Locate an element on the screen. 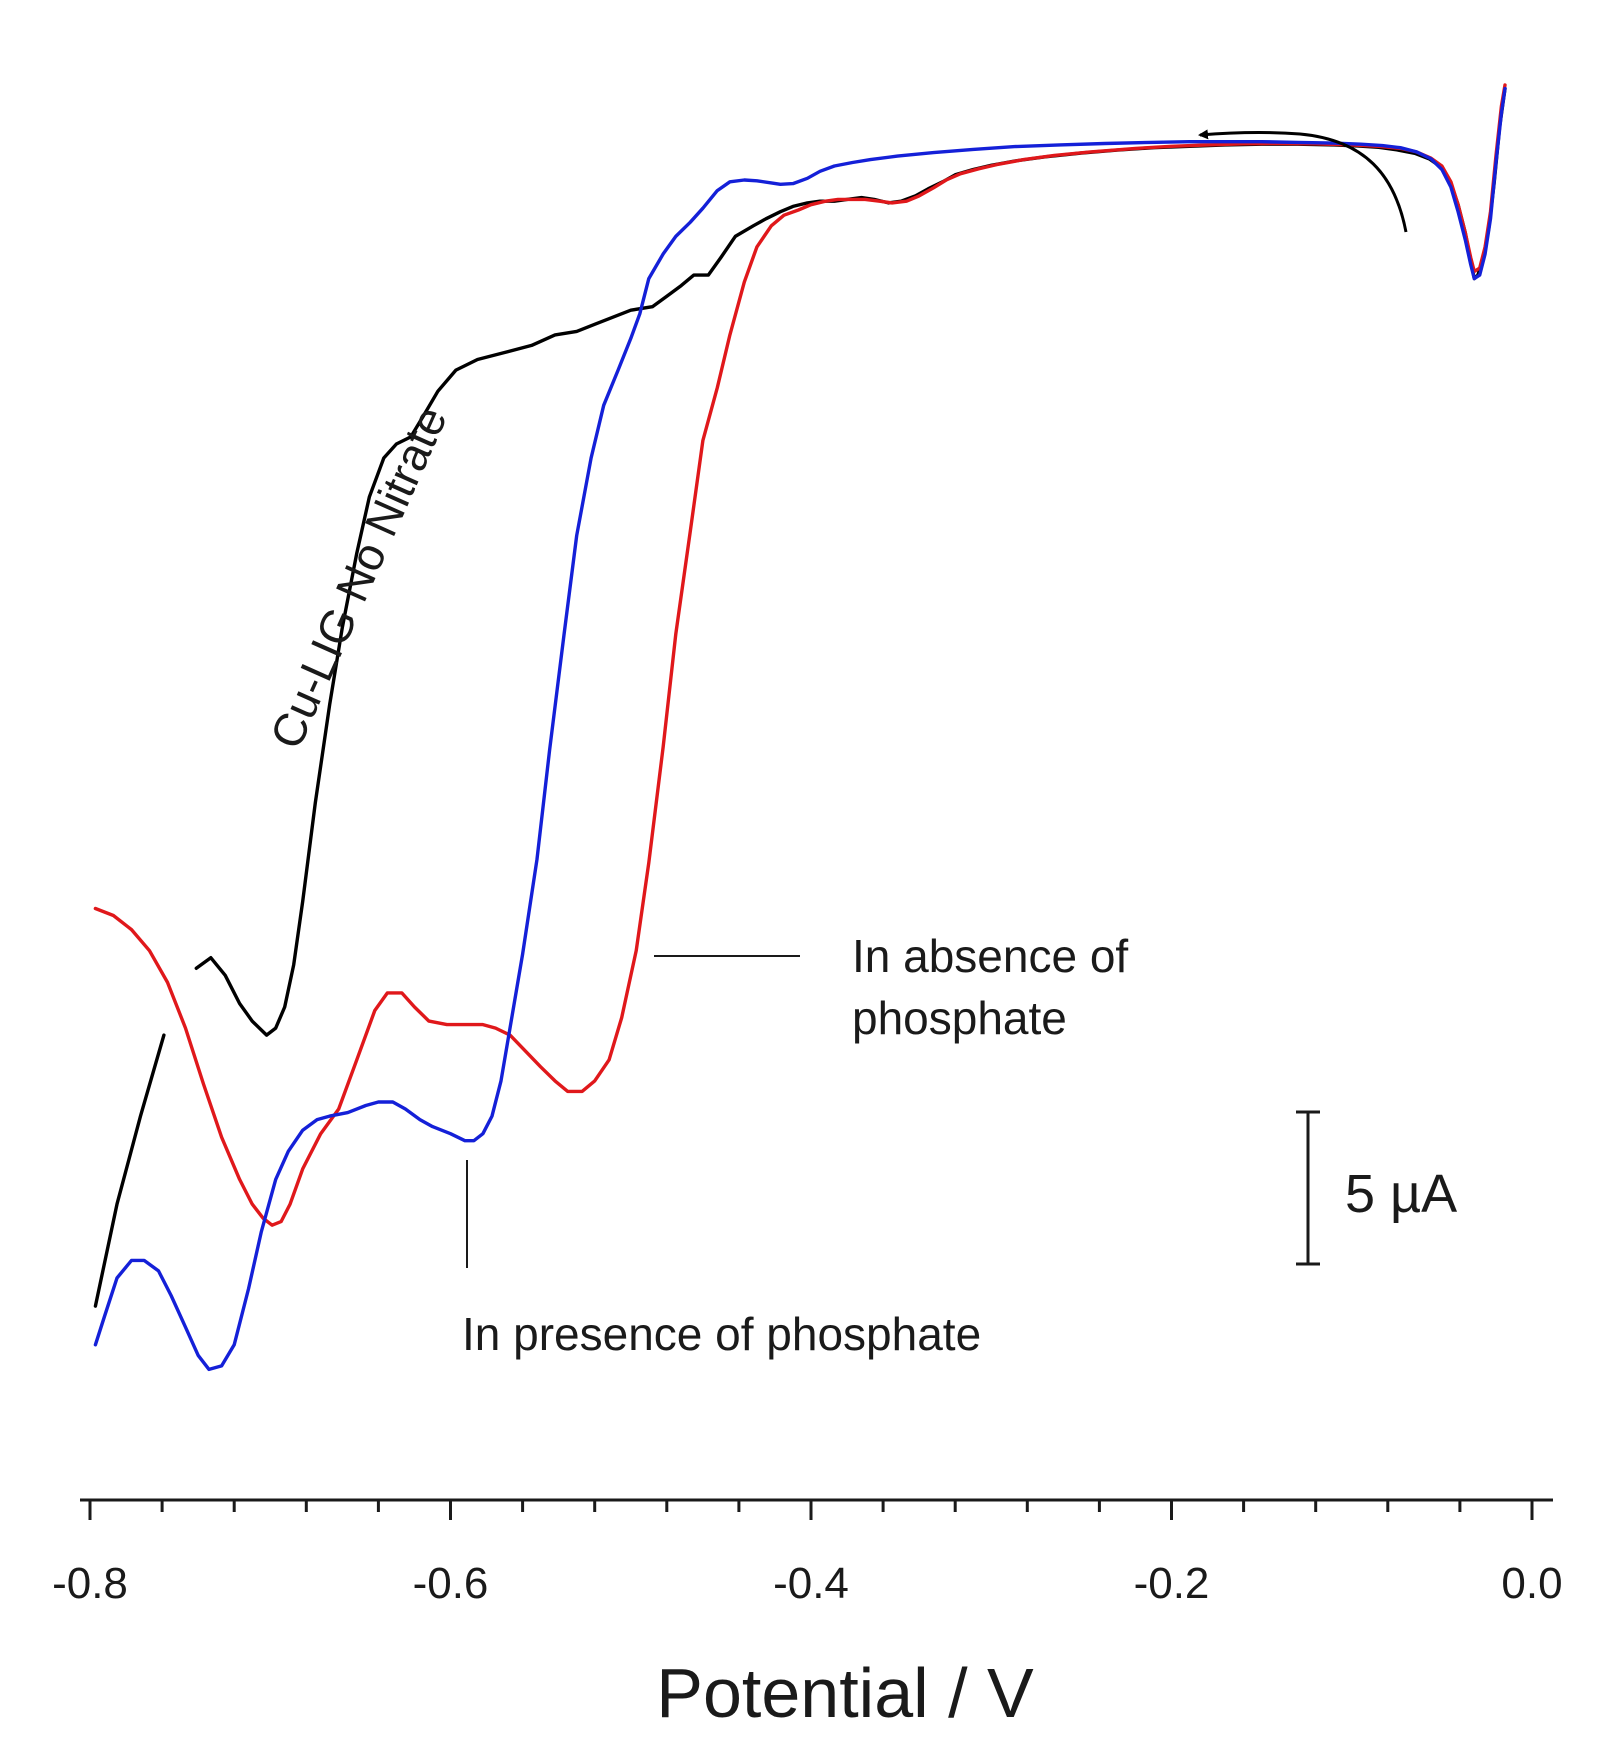 The height and width of the screenshot is (1764, 1620). absence-label-line-2: phosphate is located at coordinates (959, 1018).